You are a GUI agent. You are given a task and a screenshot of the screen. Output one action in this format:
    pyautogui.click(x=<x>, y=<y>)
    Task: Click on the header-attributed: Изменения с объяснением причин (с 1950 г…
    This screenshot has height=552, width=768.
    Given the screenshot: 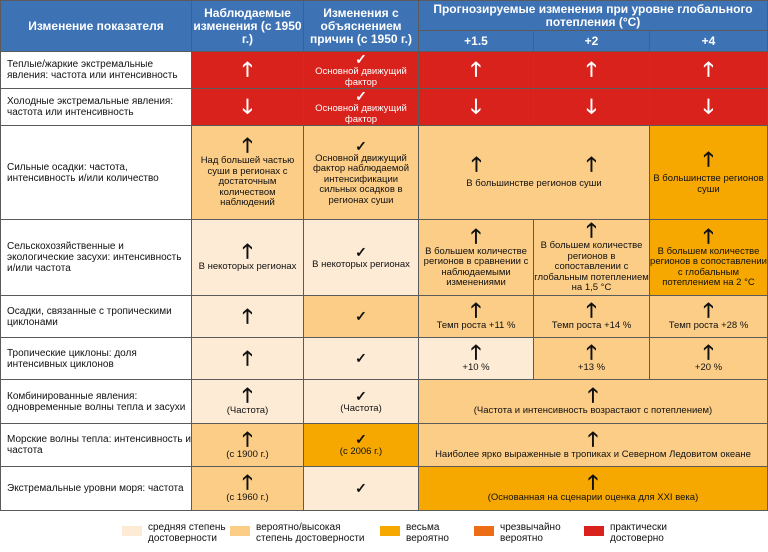 What is the action you would take?
    pyautogui.click(x=361, y=26)
    